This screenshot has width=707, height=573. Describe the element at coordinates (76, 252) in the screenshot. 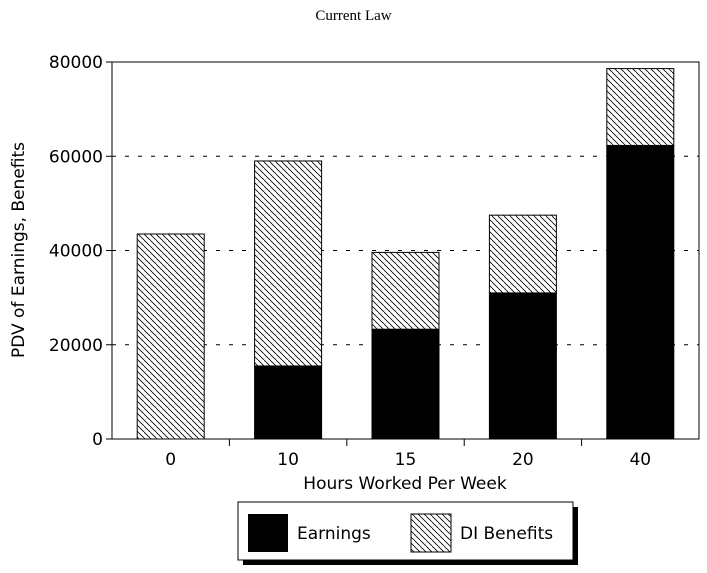

I see `y-tick-label: 40000` at that location.